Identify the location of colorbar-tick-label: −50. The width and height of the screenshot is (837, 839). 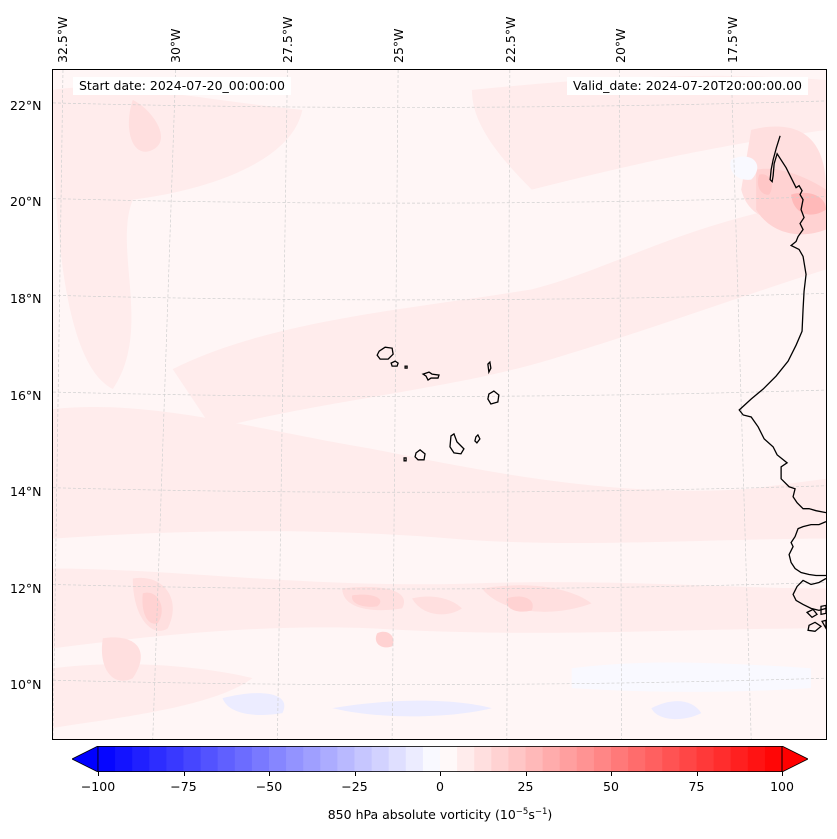
(269, 786).